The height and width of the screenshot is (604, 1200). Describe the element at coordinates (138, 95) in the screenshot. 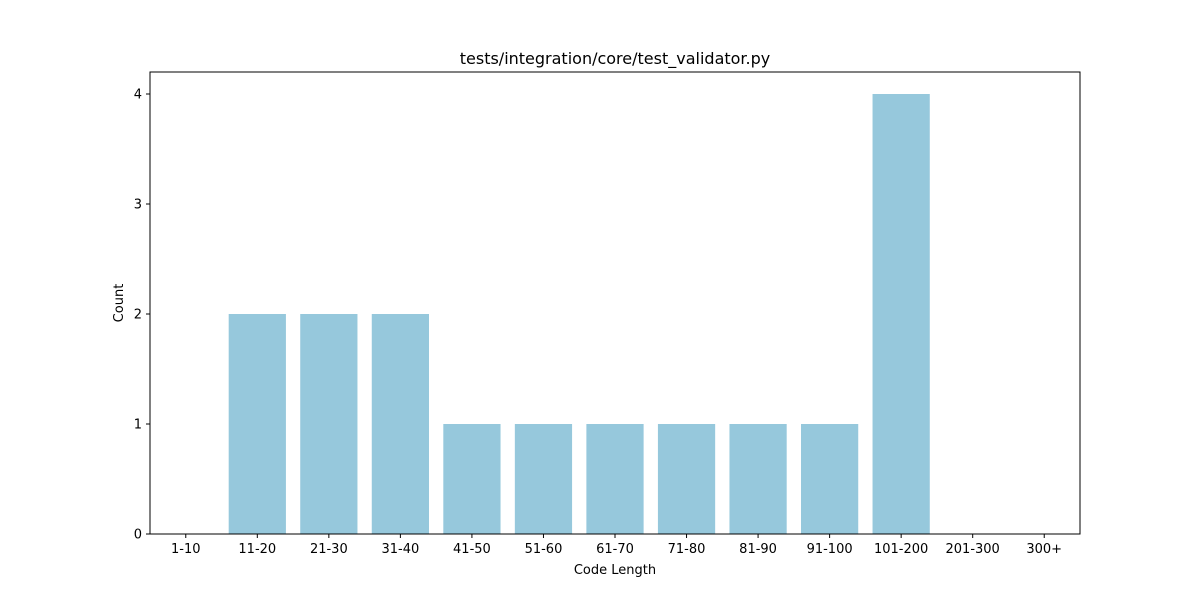

I see `y-tick-label: 4` at that location.